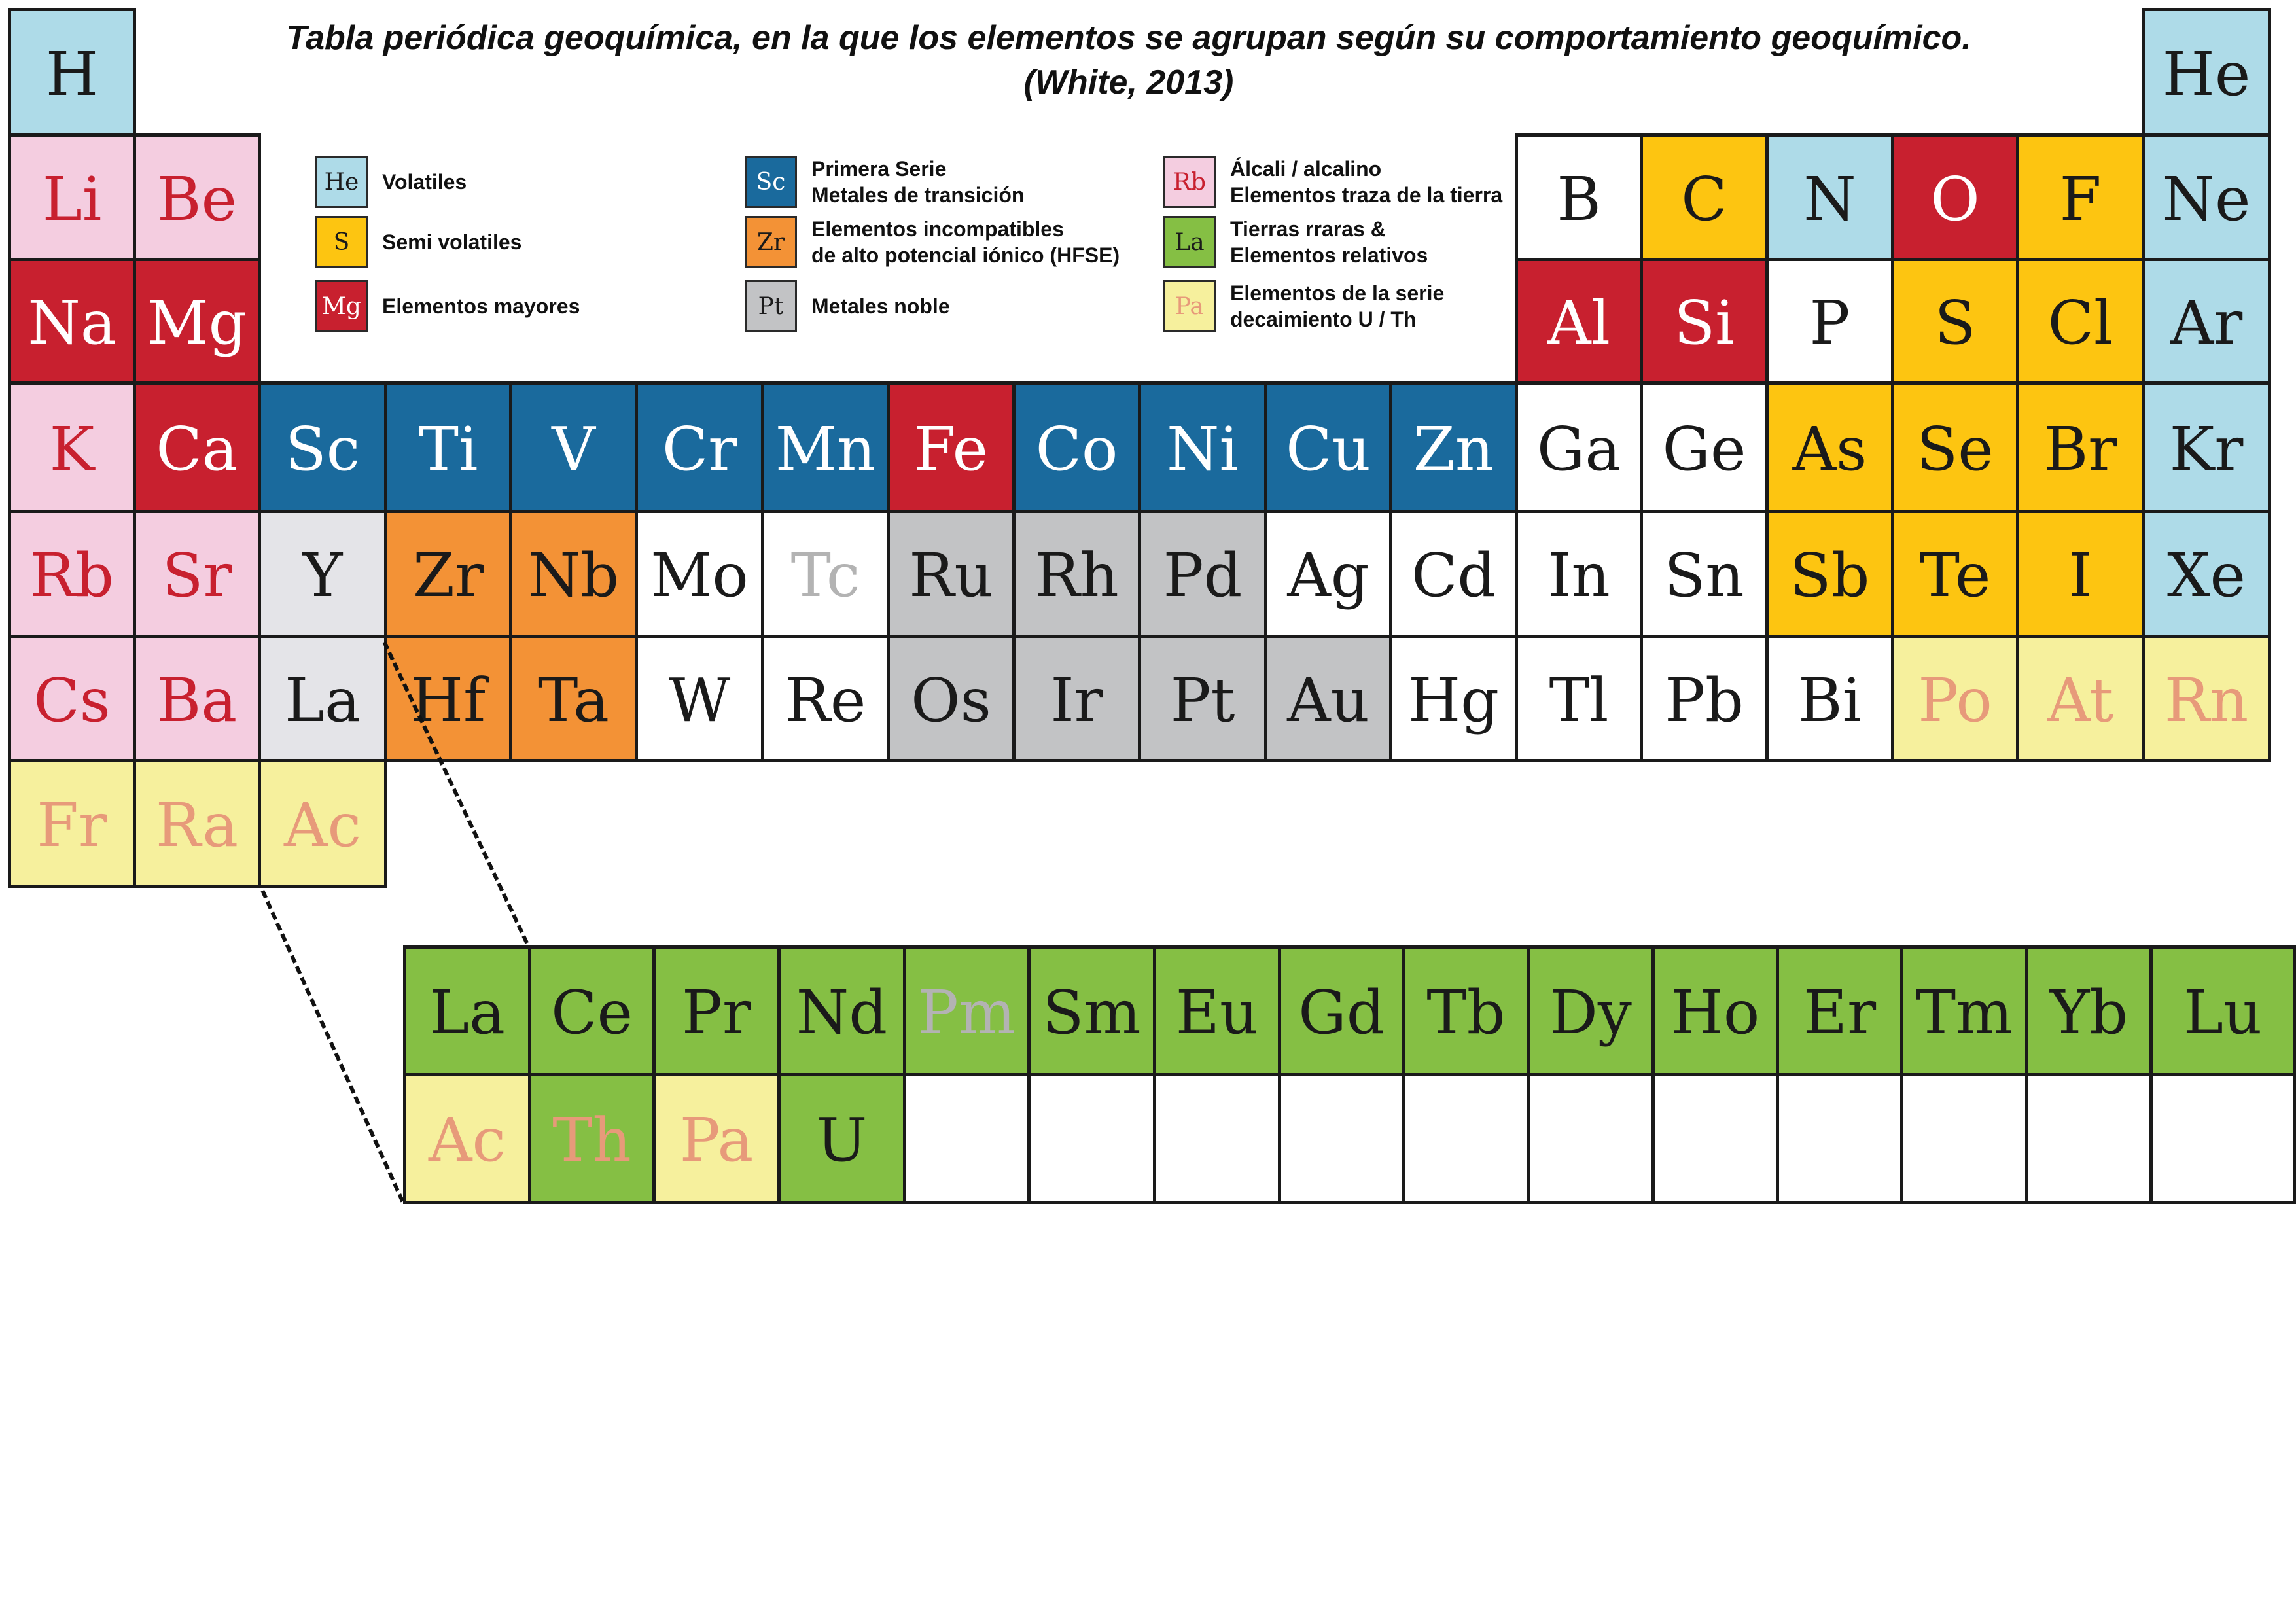 The width and height of the screenshot is (2296, 1624). I want to click on element-cell-y: Y, so click(322, 574).